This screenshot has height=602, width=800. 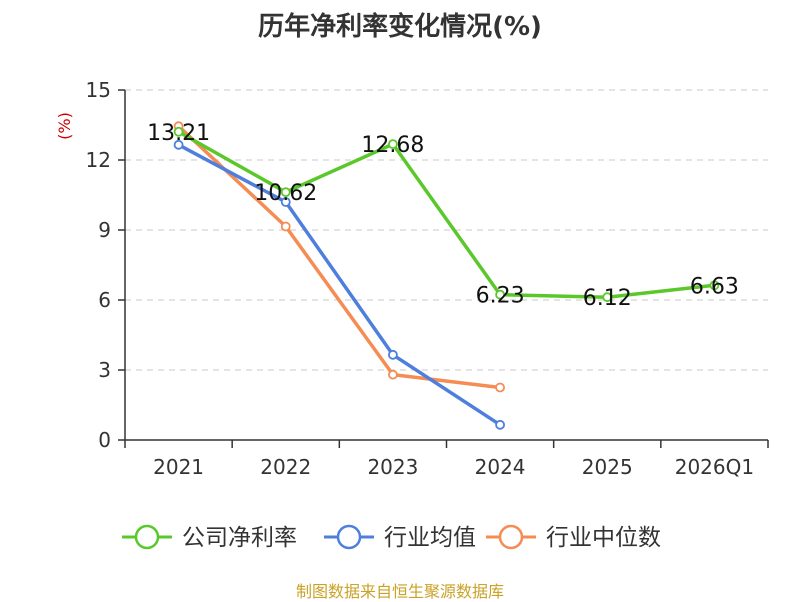 What do you see at coordinates (239, 538) in the screenshot?
I see `legend-label: 公司净利率` at bounding box center [239, 538].